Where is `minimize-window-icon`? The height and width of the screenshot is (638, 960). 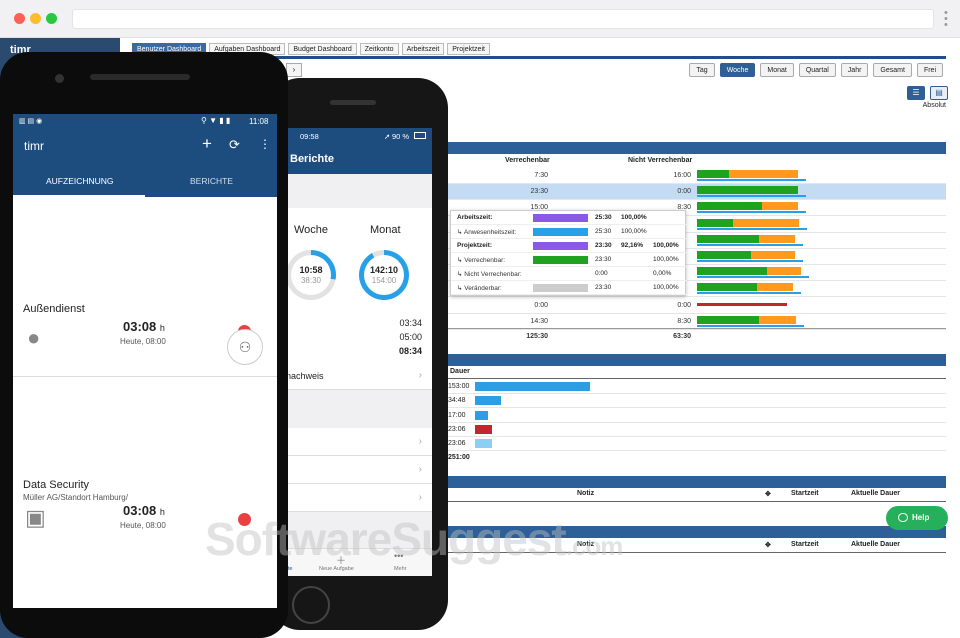
minimize-window-icon is located at coordinates (35, 18).